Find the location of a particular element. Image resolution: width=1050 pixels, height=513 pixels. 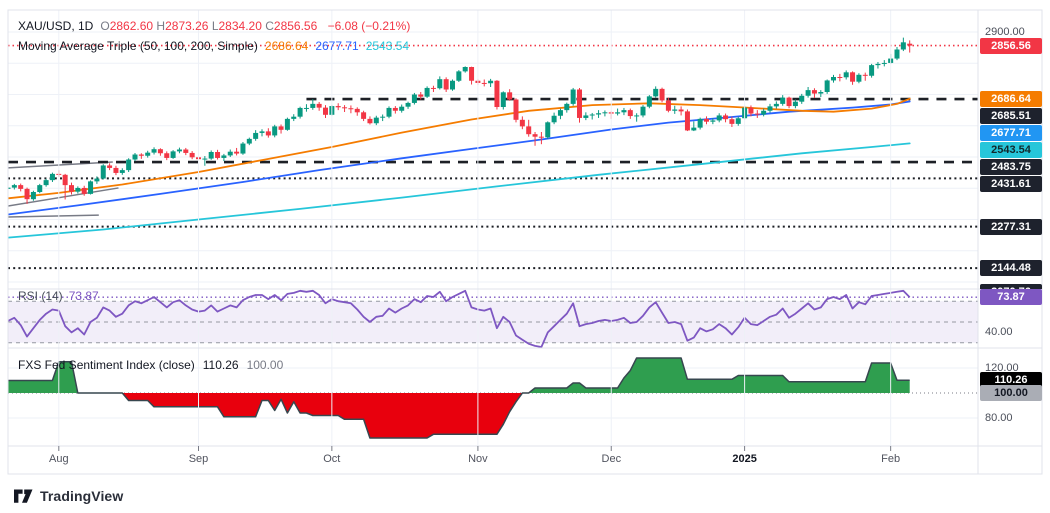

axis-label: 120.00 is located at coordinates (1002, 368).